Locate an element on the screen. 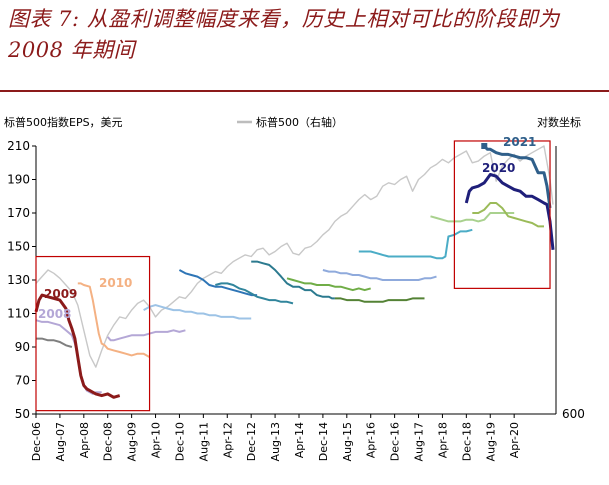 This screenshot has width=609, height=485. x-tick-label: Dec-12 is located at coordinates (251, 441).